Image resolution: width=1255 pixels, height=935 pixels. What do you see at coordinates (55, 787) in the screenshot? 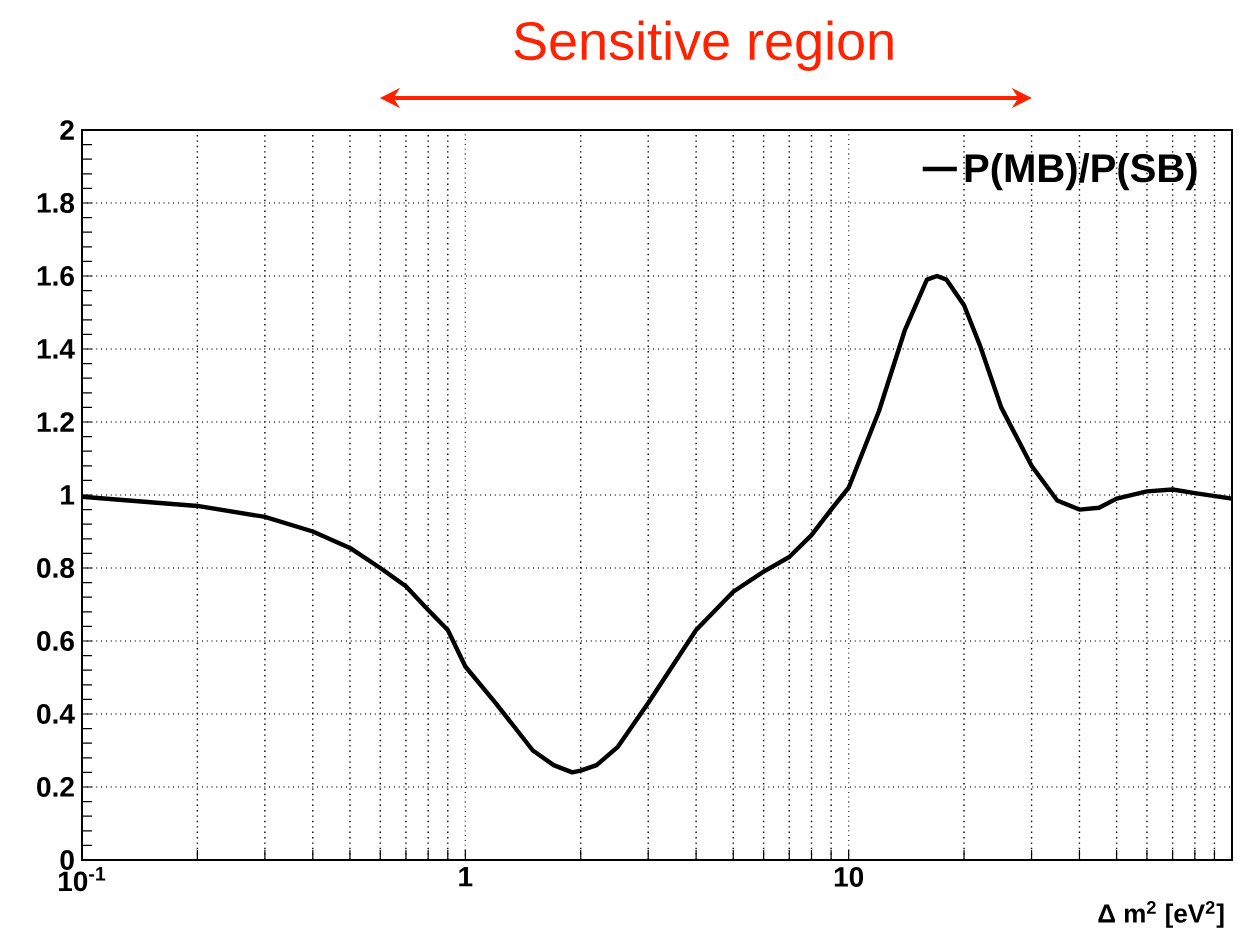
I see `y-tick-label: 0.2` at bounding box center [55, 787].